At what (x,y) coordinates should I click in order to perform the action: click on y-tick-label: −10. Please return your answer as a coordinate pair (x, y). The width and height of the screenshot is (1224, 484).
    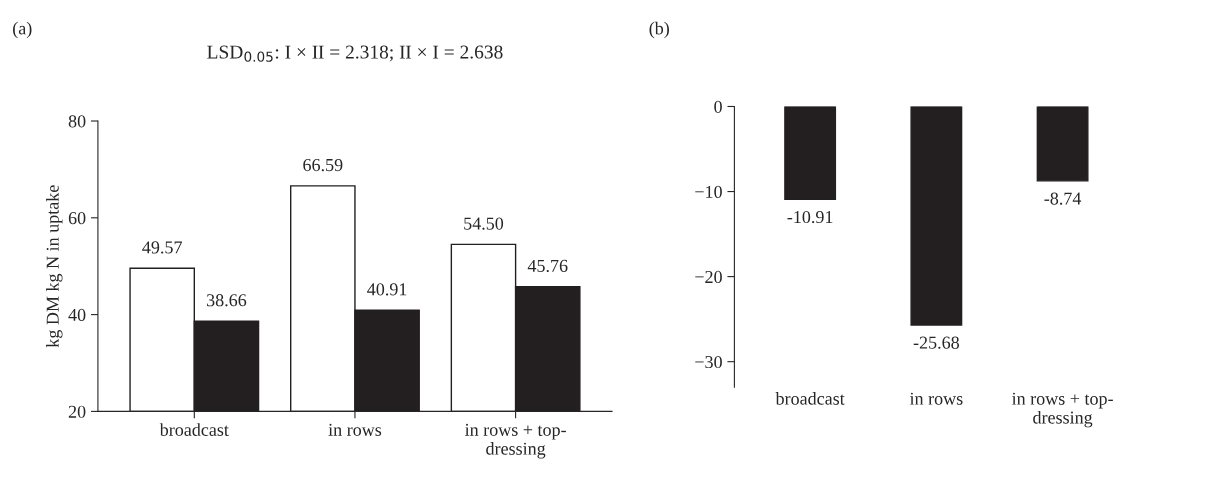
    Looking at the image, I should click on (708, 191).